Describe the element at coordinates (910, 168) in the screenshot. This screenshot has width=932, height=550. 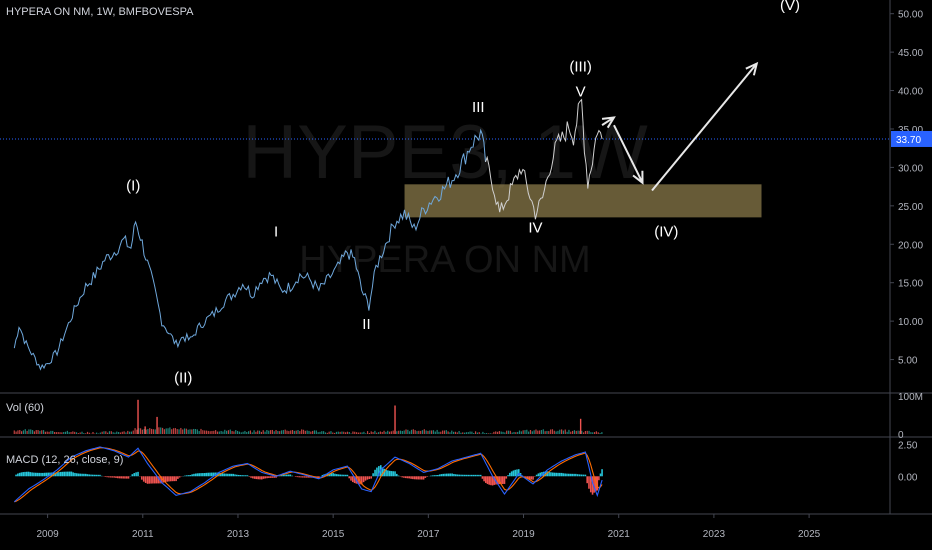
I see `y-tick-label: 30.00` at that location.